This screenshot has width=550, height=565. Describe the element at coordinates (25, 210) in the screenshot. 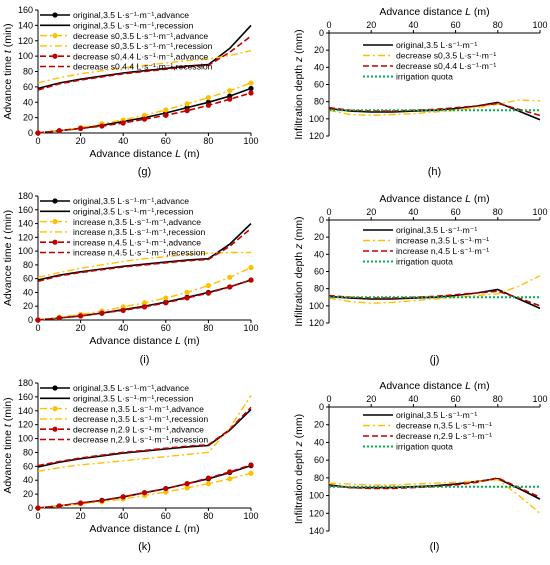

I see `y-tick-label: 160` at that location.